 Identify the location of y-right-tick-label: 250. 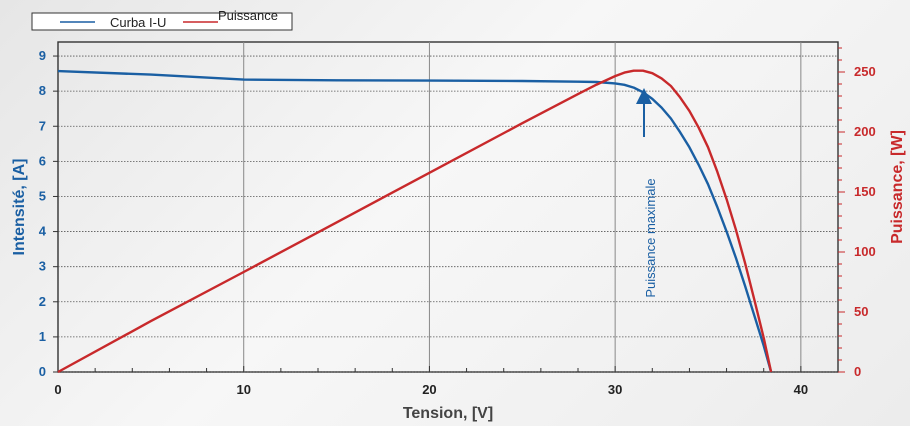
(865, 71).